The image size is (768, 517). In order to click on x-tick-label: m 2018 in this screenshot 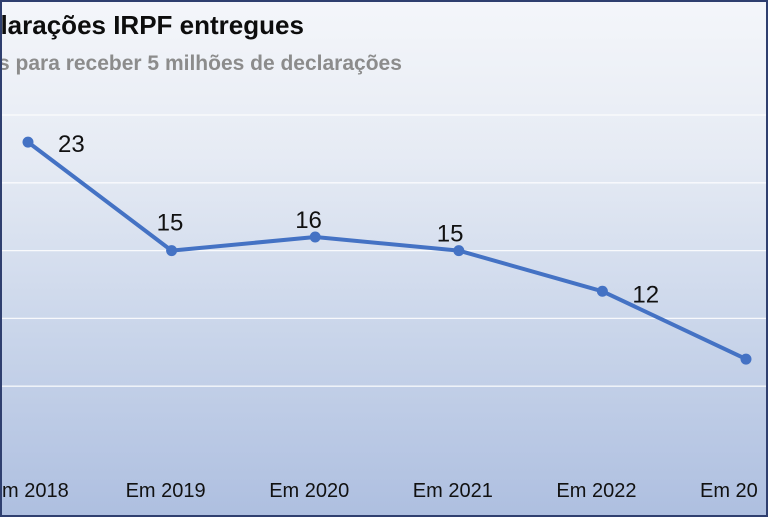, I will do `click(35, 491)`.